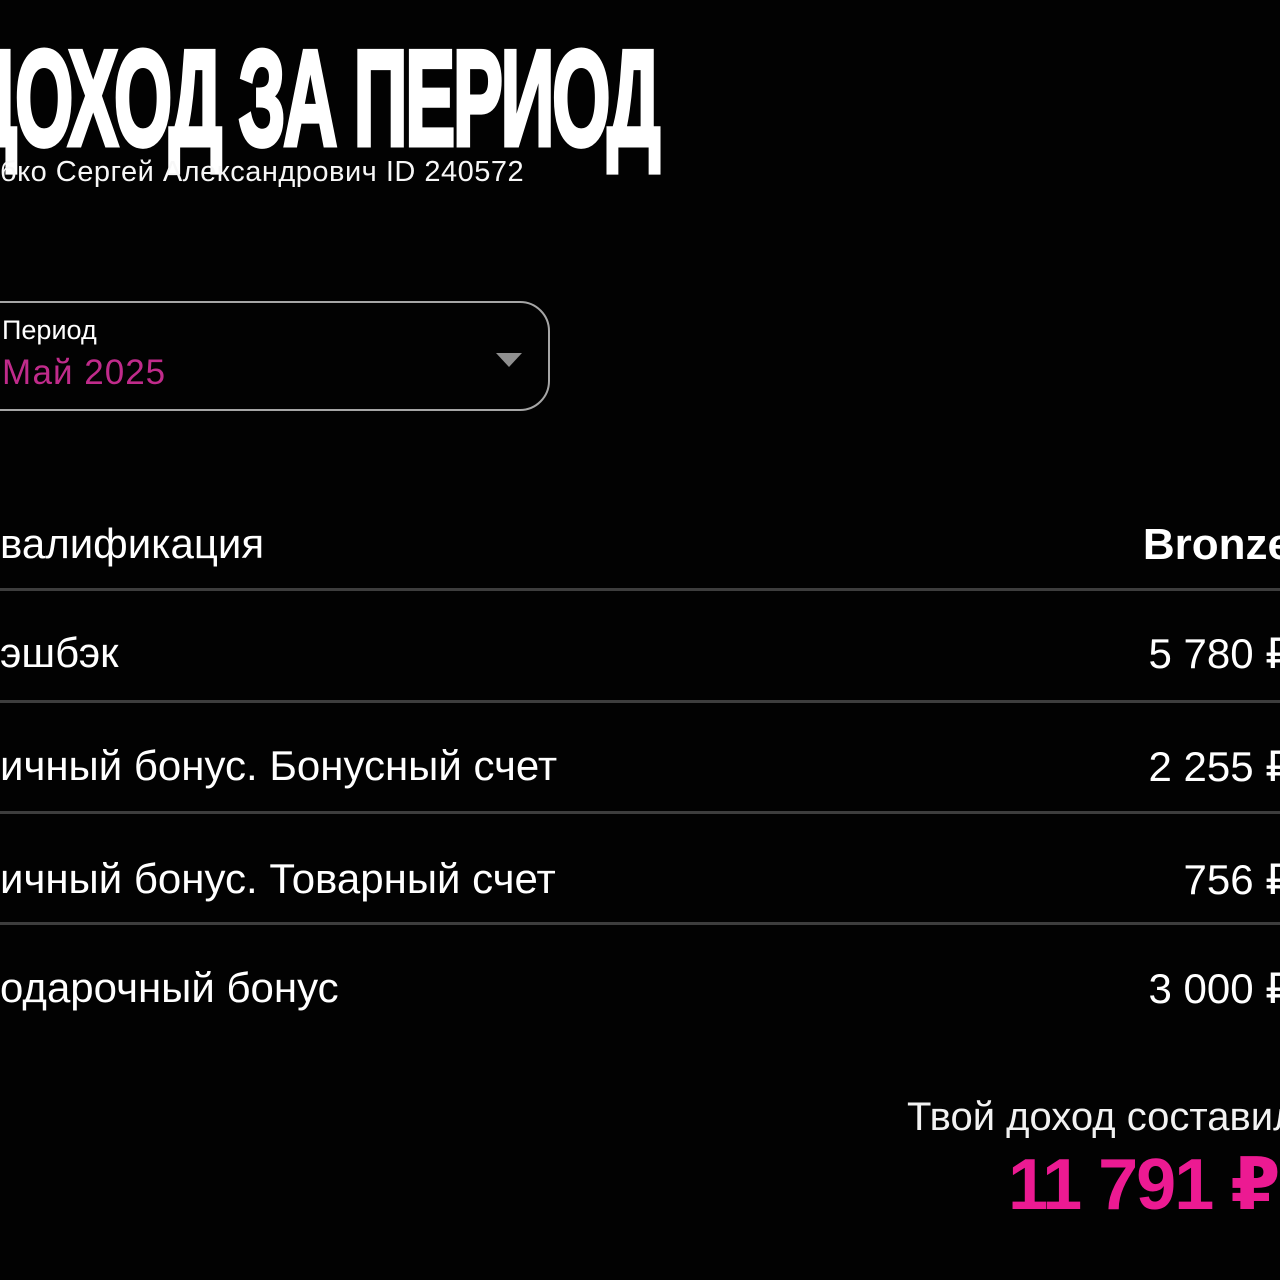 Image resolution: width=1280 pixels, height=1280 pixels. I want to click on period-select: Период Май 2025, so click(275, 356).